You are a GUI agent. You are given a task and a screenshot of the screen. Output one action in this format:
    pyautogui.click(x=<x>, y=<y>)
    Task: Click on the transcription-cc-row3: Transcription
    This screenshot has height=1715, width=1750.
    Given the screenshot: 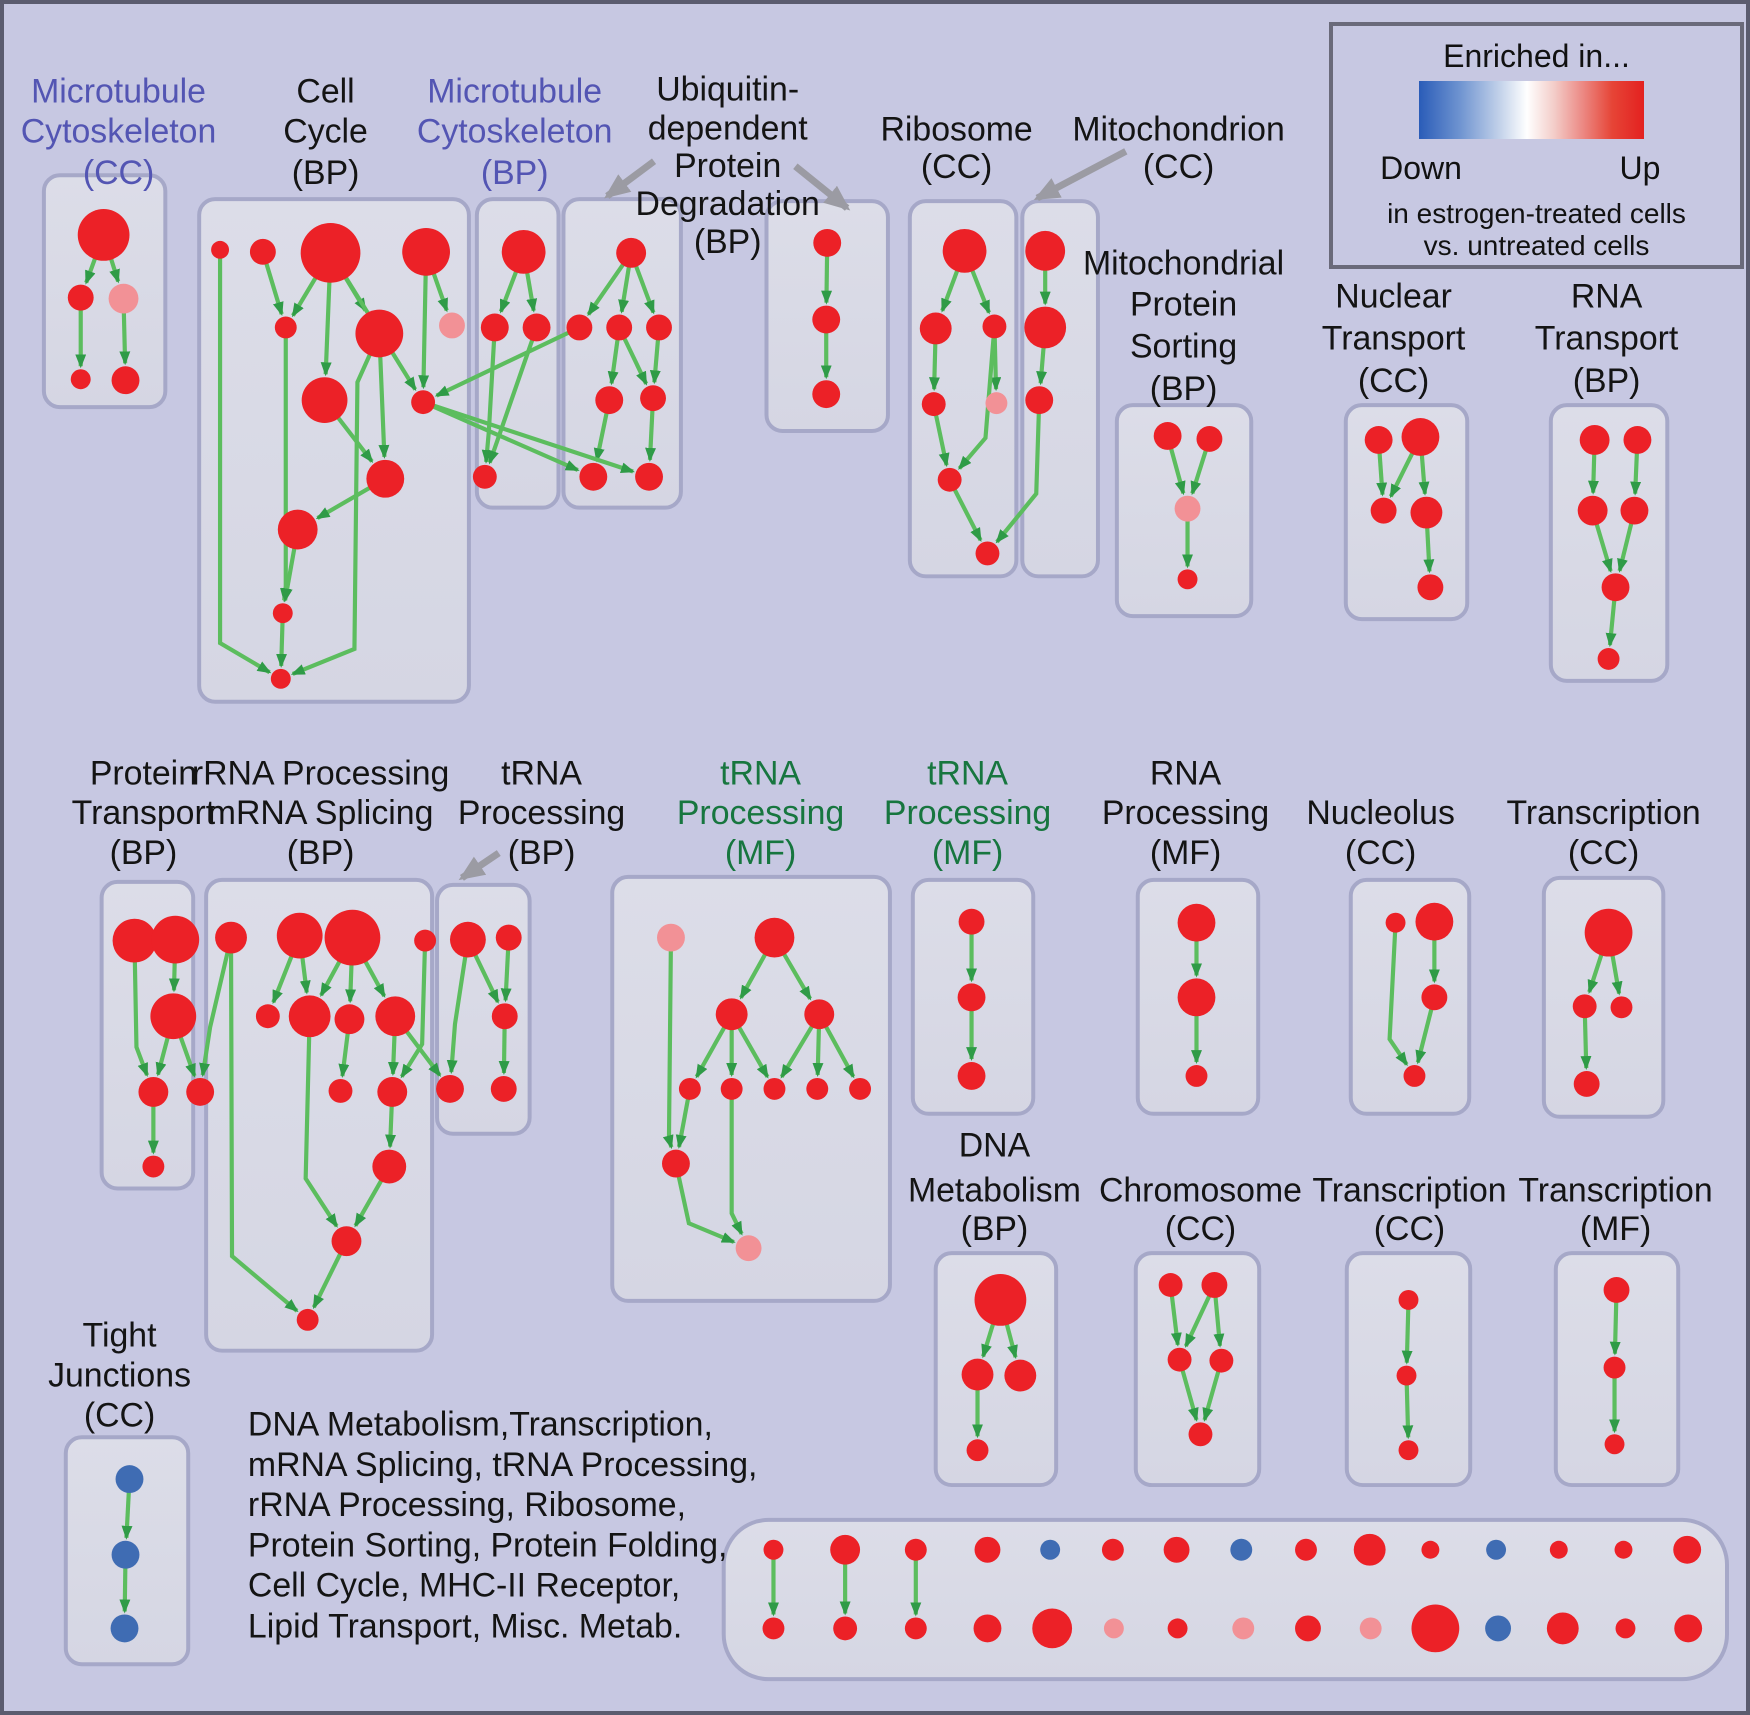 What is the action you would take?
    pyautogui.click(x=1409, y=1190)
    